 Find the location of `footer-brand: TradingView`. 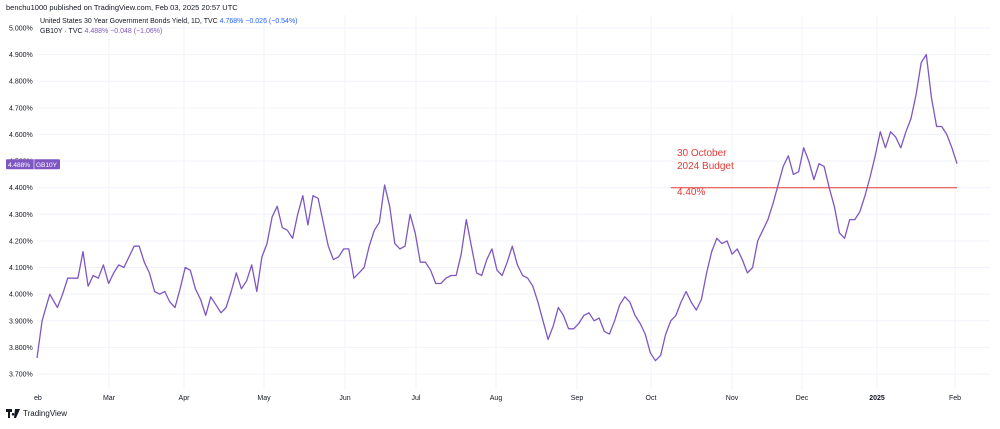

footer-brand: TradingView is located at coordinates (36, 413).